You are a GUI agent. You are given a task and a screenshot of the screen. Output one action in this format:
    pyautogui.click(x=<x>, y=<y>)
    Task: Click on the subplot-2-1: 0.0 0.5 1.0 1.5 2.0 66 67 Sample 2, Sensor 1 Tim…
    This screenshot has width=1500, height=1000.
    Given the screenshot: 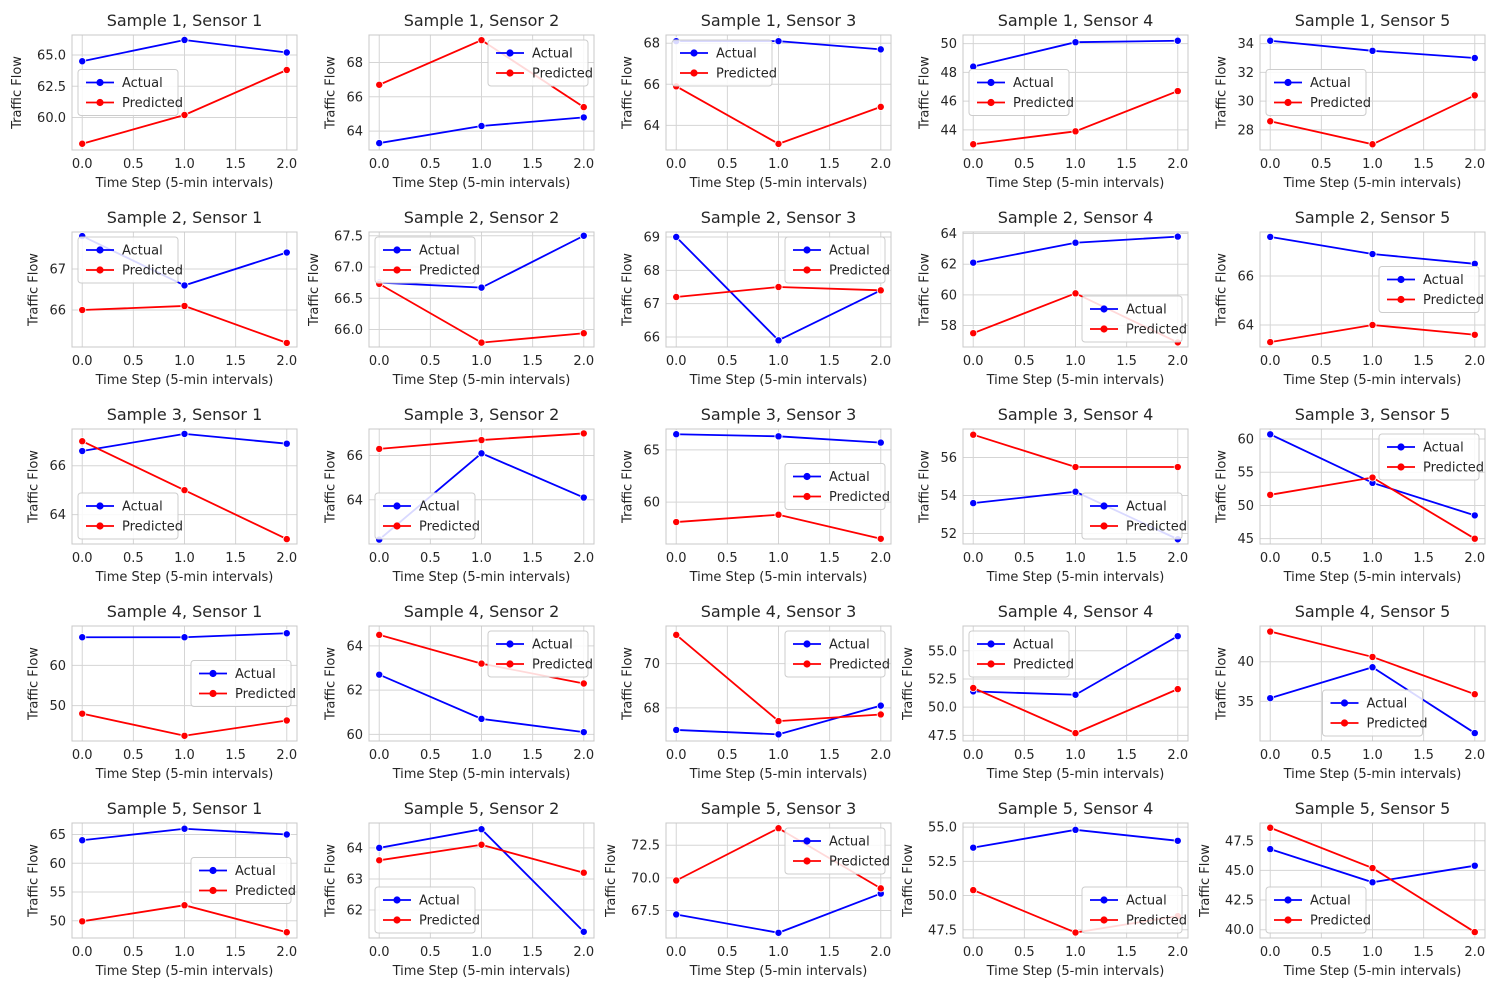 What is the action you would take?
    pyautogui.click(x=162, y=298)
    